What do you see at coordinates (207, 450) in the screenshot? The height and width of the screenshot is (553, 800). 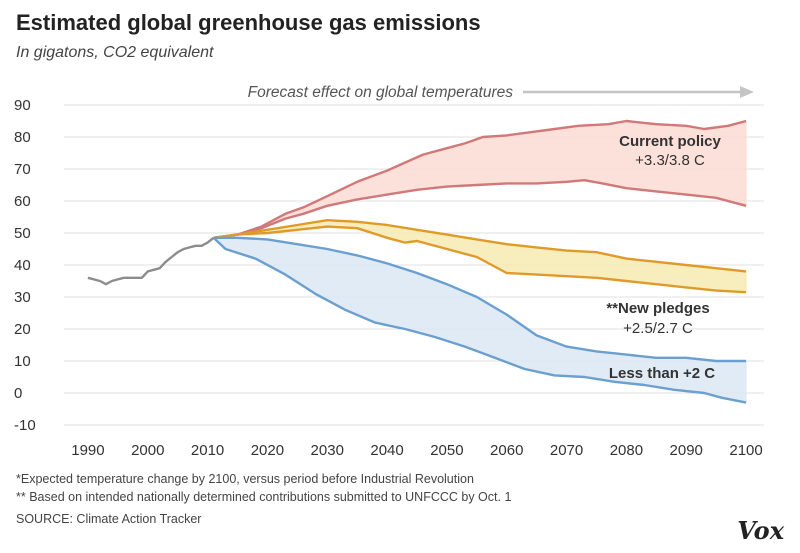 I see `x-tick-label: 2010` at bounding box center [207, 450].